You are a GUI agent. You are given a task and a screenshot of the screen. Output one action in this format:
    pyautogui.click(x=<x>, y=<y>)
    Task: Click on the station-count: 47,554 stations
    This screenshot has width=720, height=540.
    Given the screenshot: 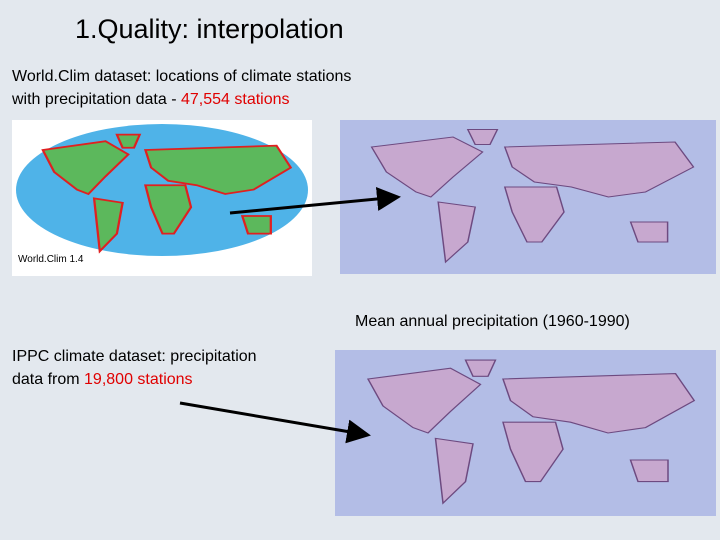 What is the action you would take?
    pyautogui.click(x=235, y=99)
    